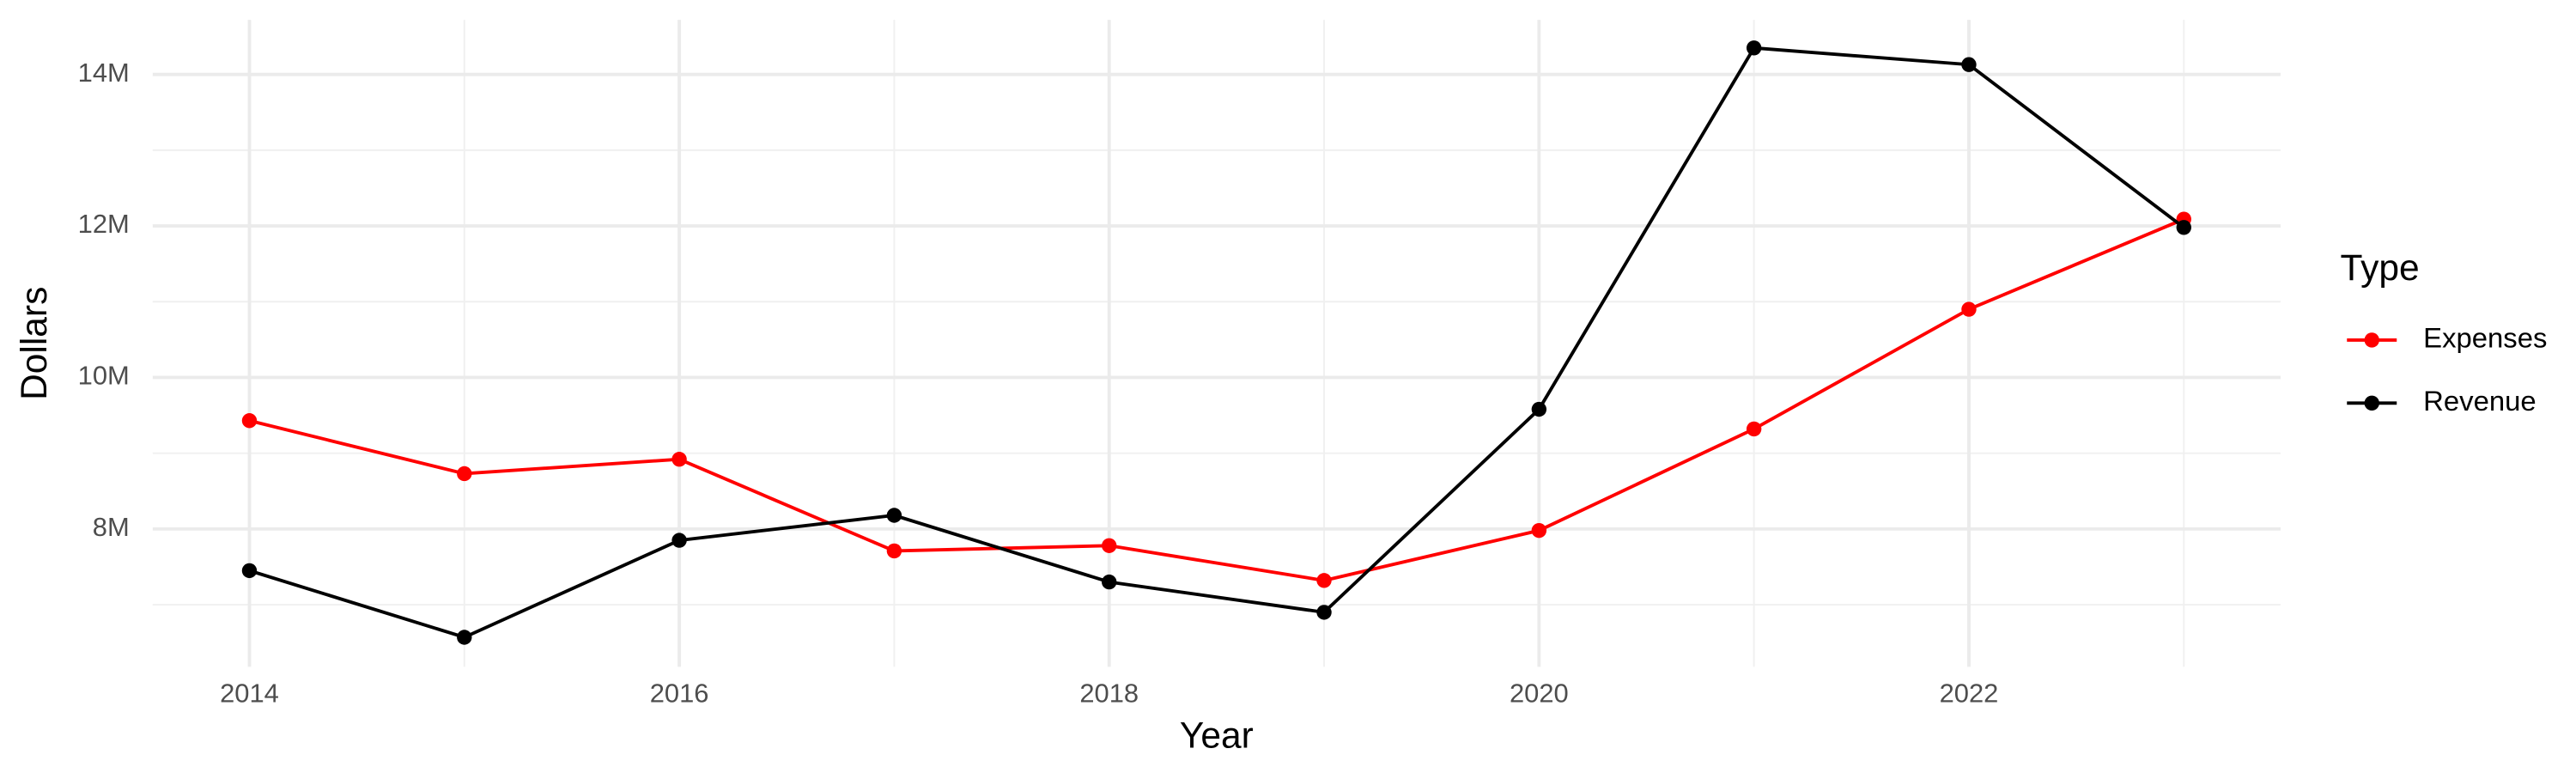 The image size is (2576, 773). What do you see at coordinates (104, 224) in the screenshot?
I see `y-tick-label: 12M` at bounding box center [104, 224].